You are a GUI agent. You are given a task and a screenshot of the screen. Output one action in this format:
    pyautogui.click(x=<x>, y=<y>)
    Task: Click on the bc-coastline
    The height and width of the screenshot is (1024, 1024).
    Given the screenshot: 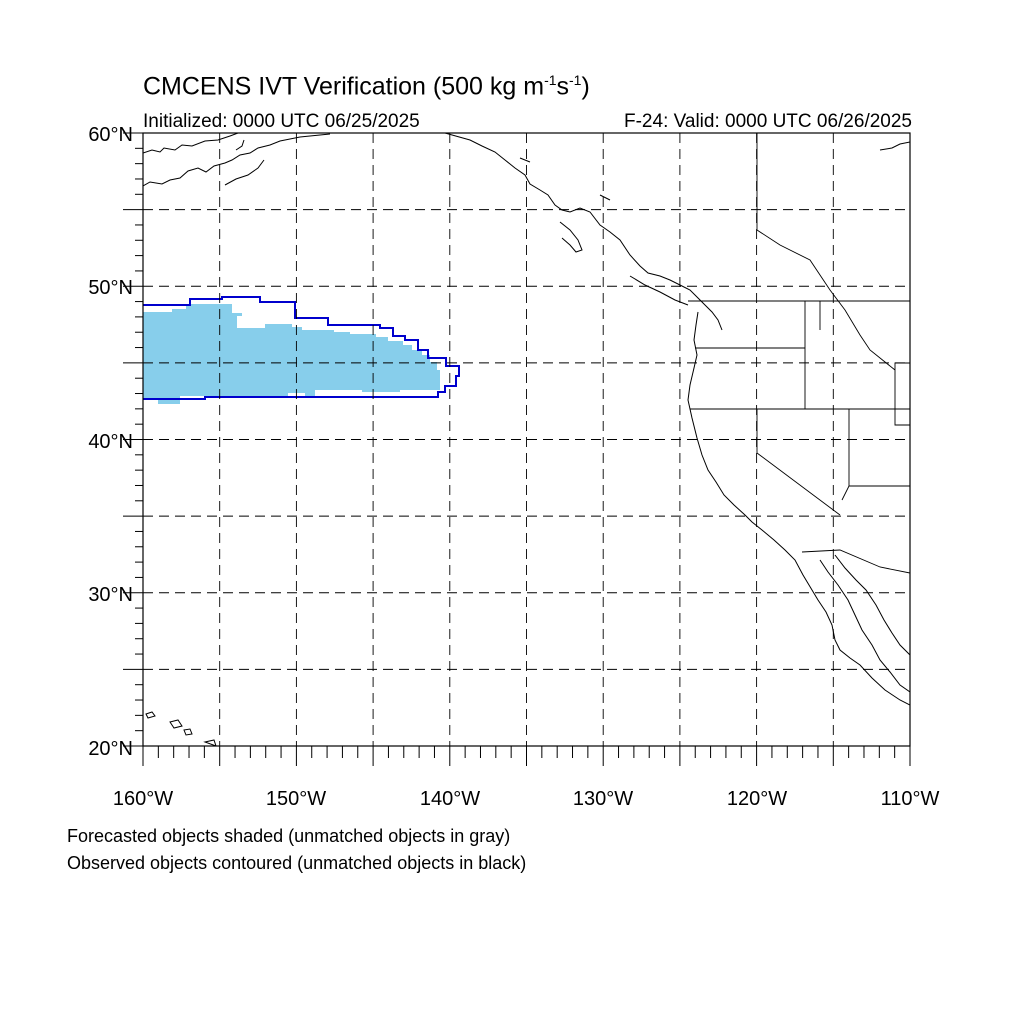 What is the action you would take?
    pyautogui.click(x=583, y=232)
    